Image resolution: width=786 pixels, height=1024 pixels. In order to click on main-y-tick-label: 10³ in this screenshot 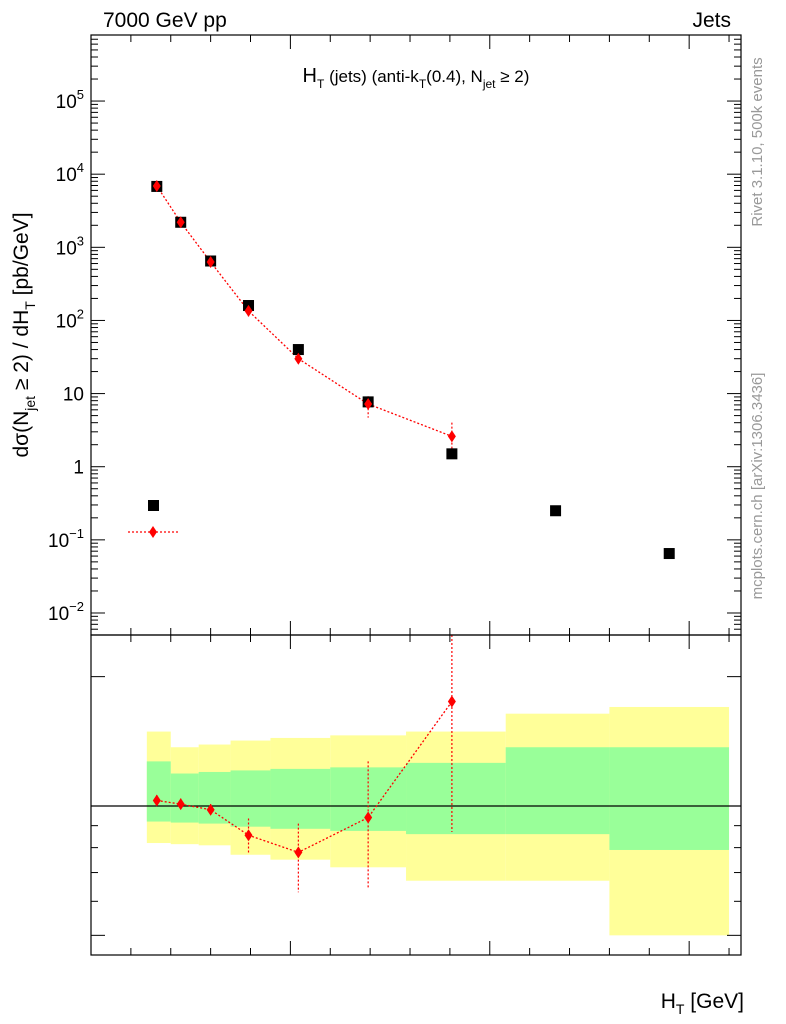, I will do `click(70, 246)`.